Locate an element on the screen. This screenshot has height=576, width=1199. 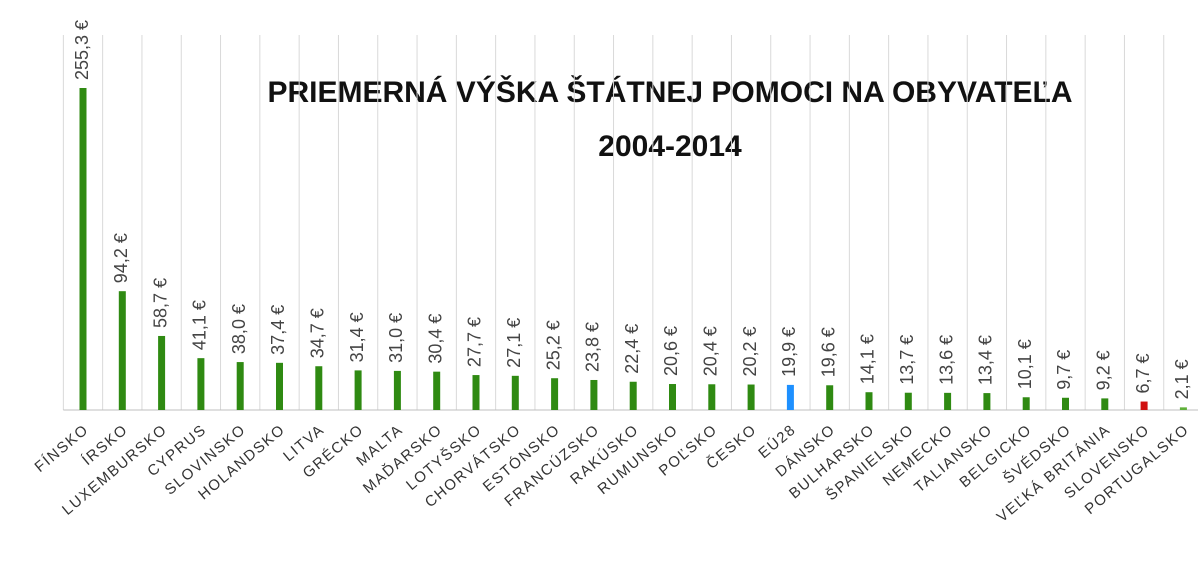
value-label: 27,7 € is located at coordinates (475, 342).